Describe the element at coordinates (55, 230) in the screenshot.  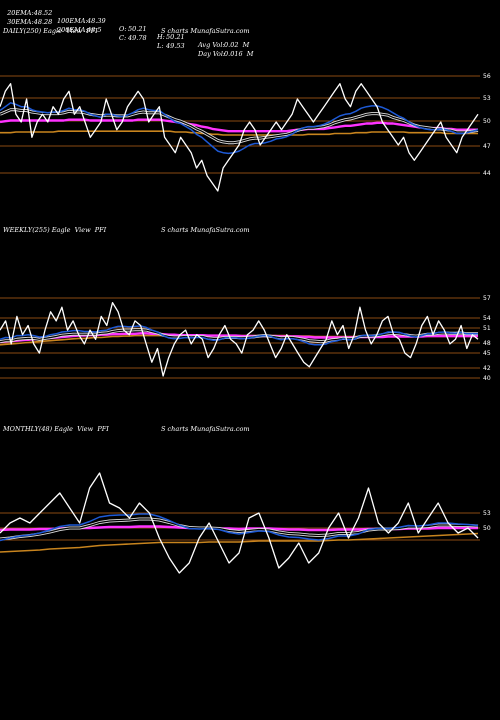
I see `weekly-title: WEEKLY(255) Eagle View PFI` at that location.